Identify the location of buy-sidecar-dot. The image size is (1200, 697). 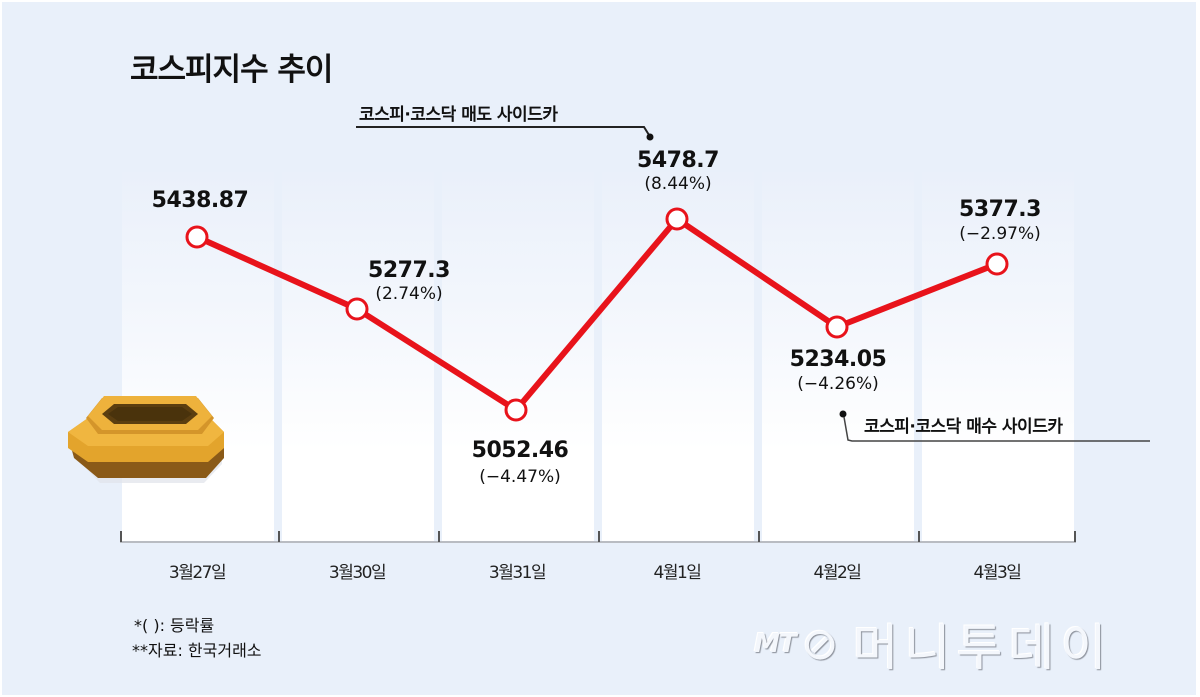
(843, 414).